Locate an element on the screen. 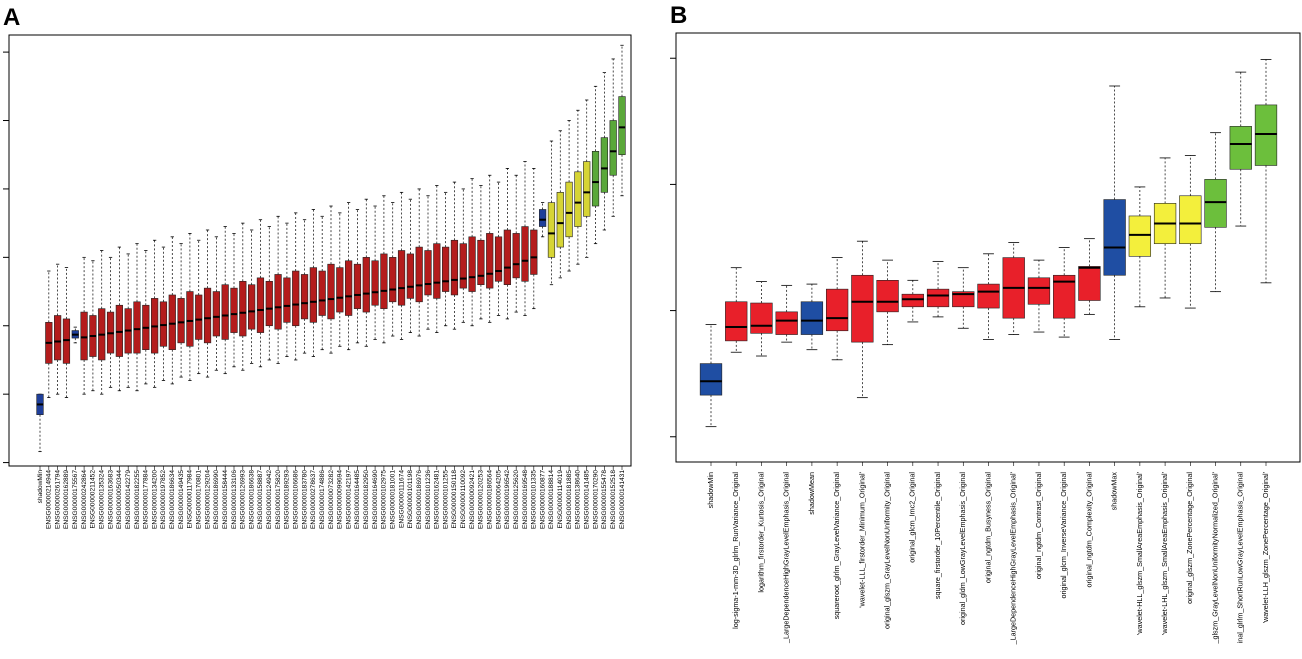 The image size is (1302, 659). x-tick-label: ENSG00000196542 is located at coordinates (507, 499).